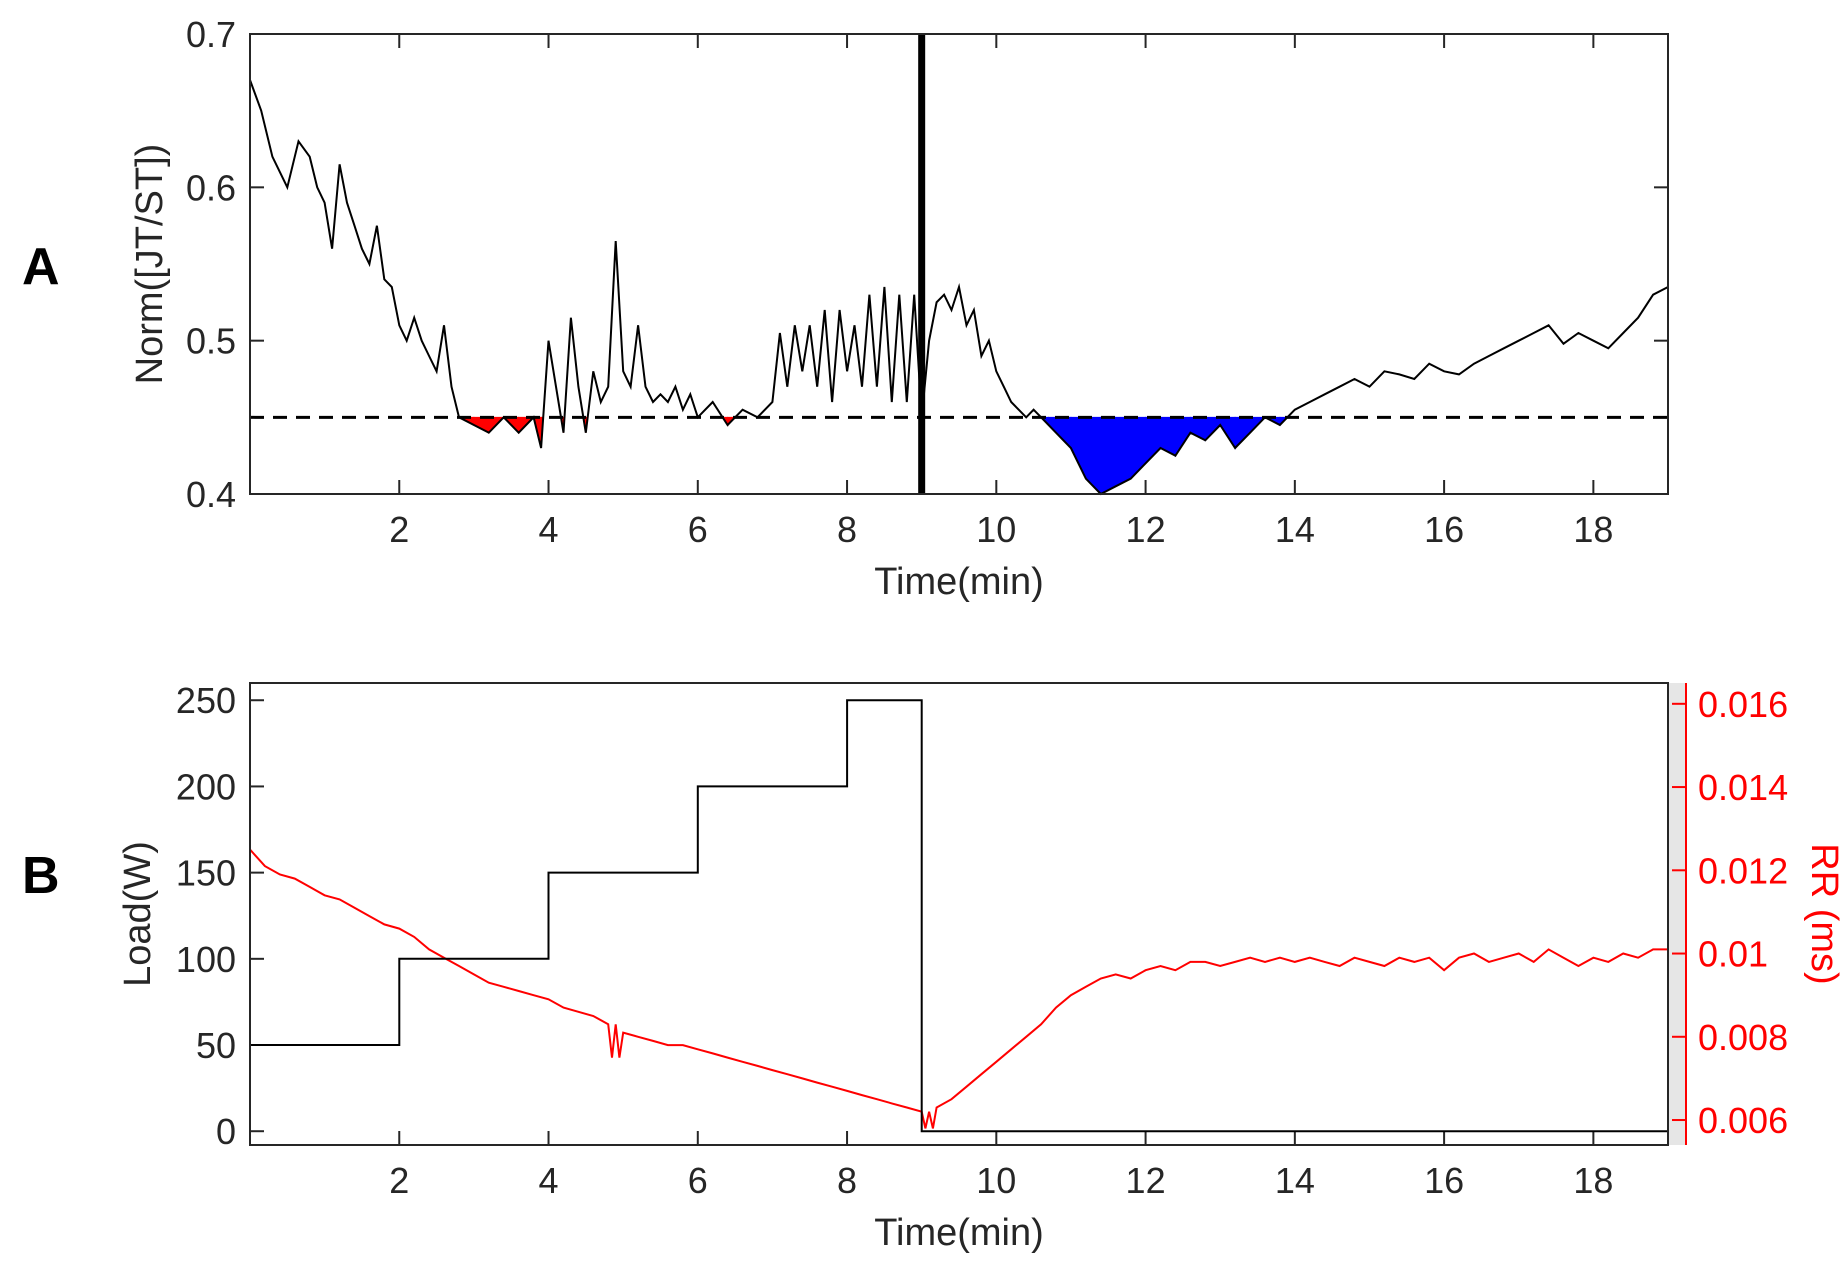  Describe the element at coordinates (206, 873) in the screenshot. I see `y-tick-label: 150` at that location.